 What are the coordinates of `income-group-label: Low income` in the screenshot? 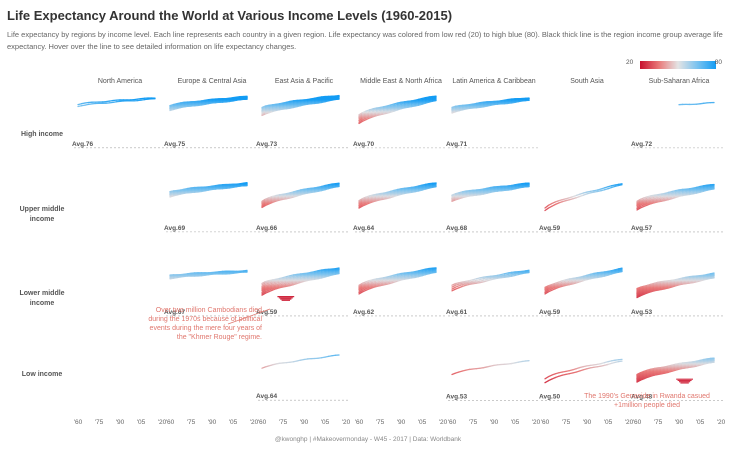 It's located at (42, 374).